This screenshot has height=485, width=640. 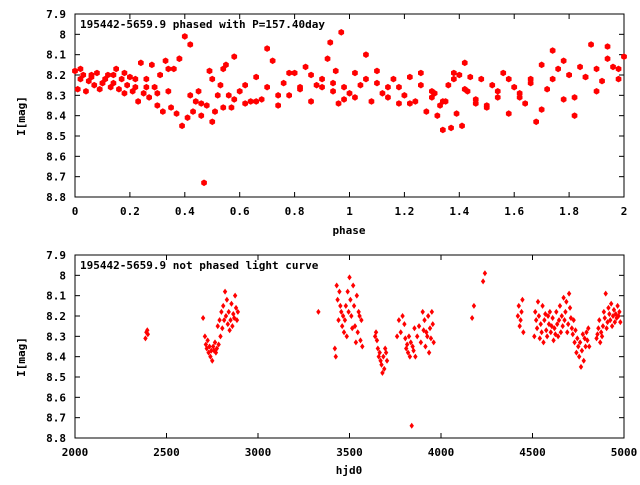 I want to click on phased-x-axis-label: phase, so click(x=348, y=230).